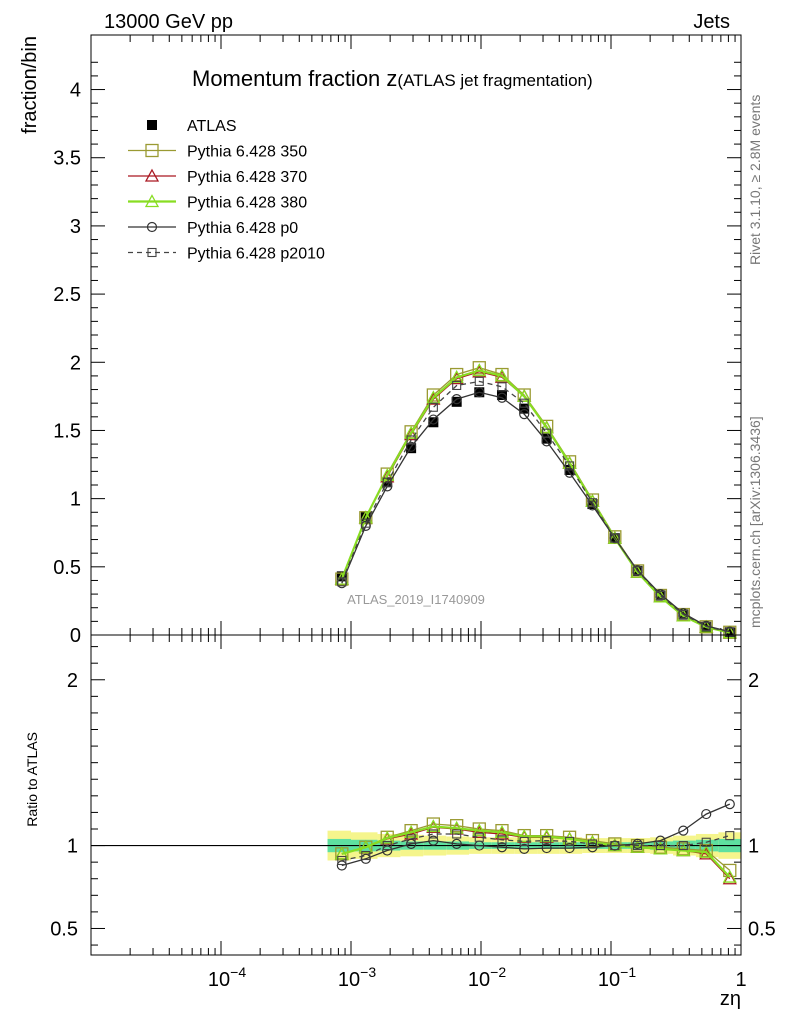 This screenshot has width=786, height=1024. I want to click on main-ylabel: fraction/bin, so click(30, 85).